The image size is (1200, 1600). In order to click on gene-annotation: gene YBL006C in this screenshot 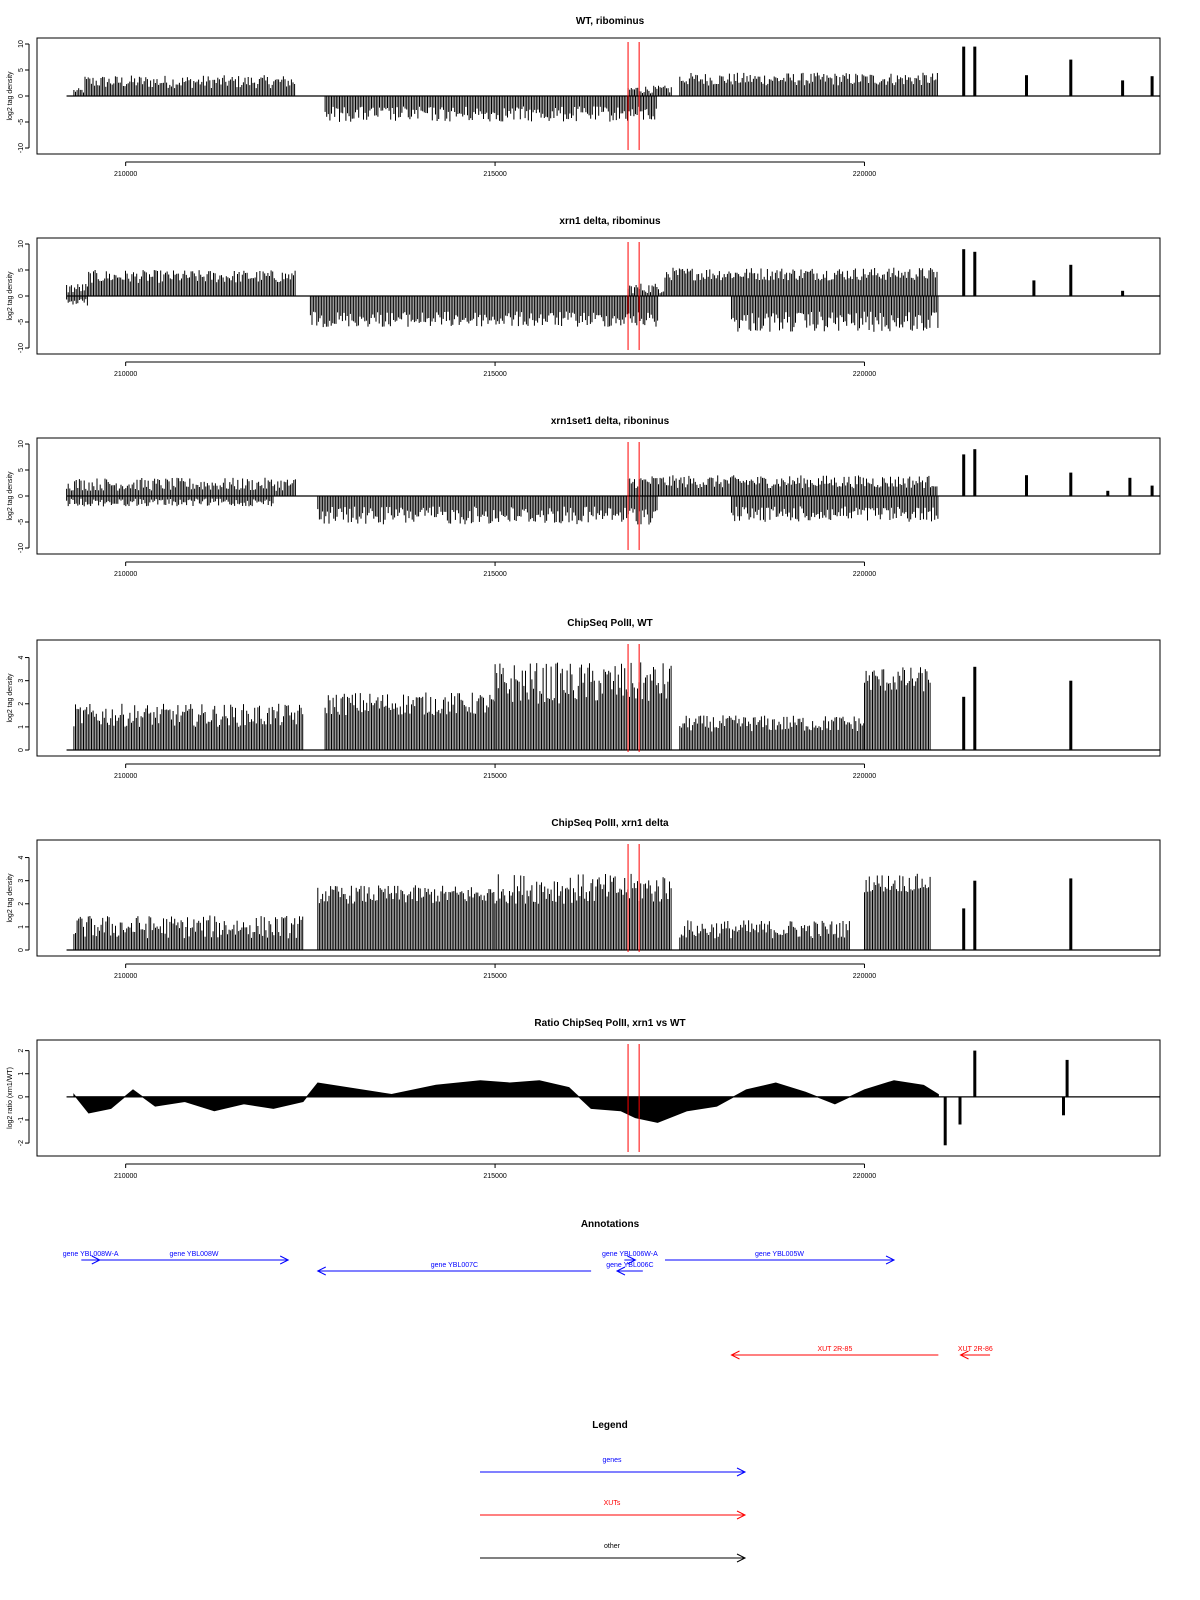, I will do `click(630, 1269)`.